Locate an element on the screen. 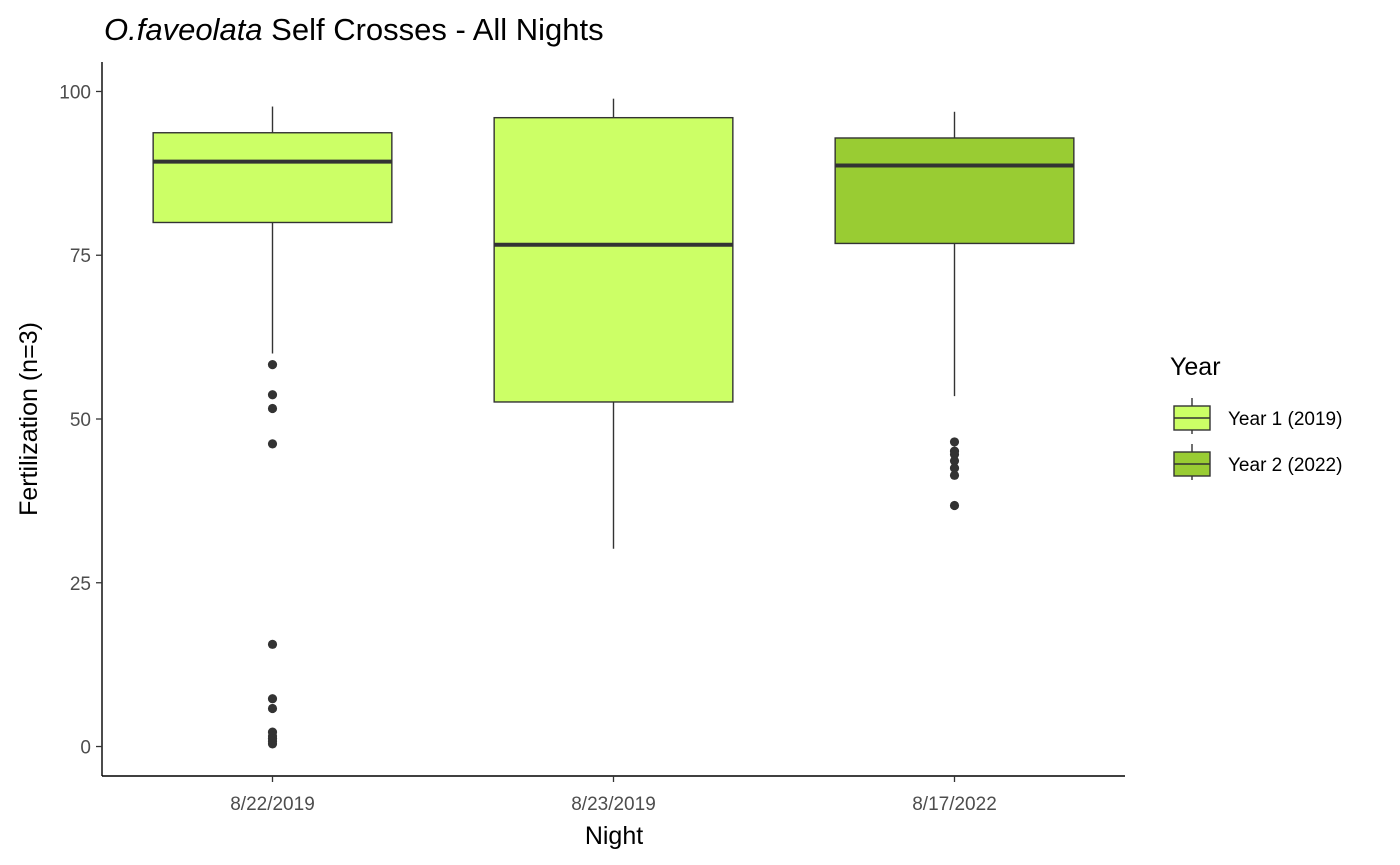 The width and height of the screenshot is (1400, 865). legend-item-label: Year 1 (2019) is located at coordinates (1285, 419).